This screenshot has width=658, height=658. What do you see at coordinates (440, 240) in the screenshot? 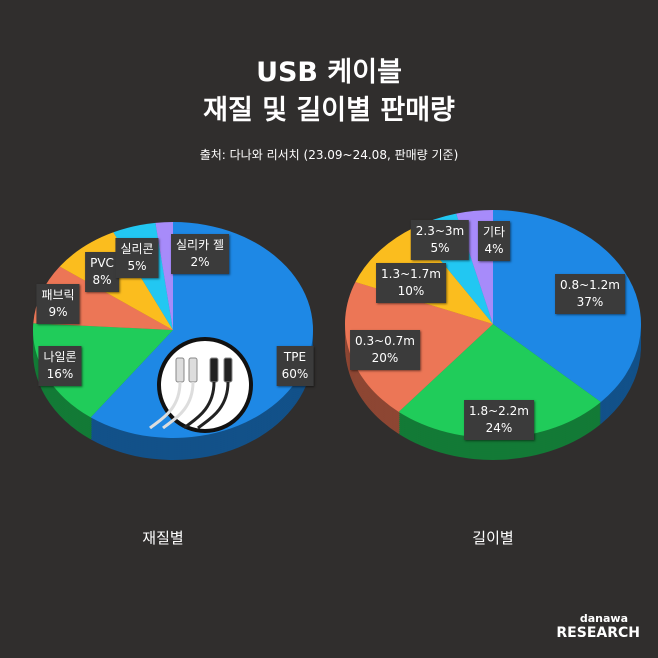
I see `data-label: 2.3~3m 5%` at bounding box center [440, 240].